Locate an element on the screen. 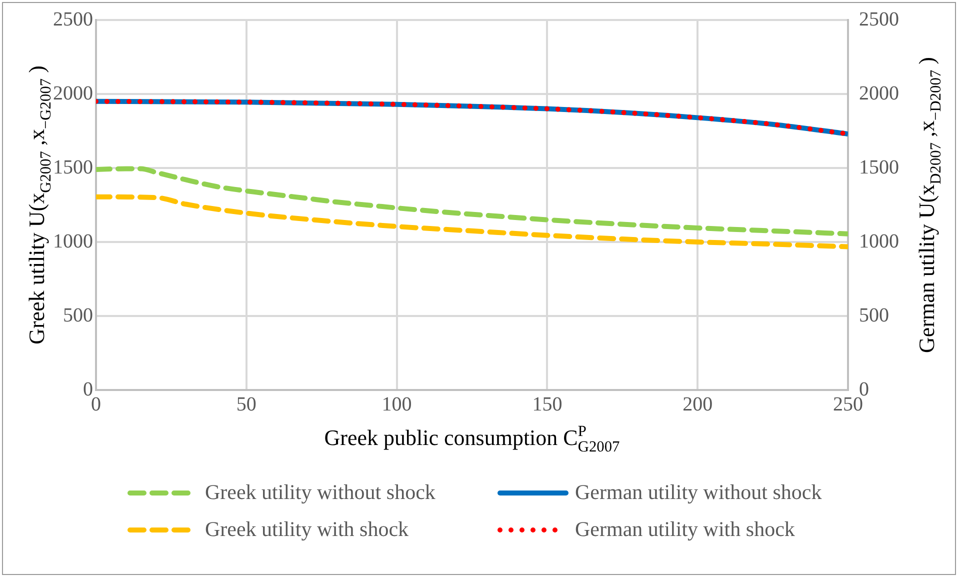 The image size is (960, 579). y-tick-label: 1000 is located at coordinates (73, 241).